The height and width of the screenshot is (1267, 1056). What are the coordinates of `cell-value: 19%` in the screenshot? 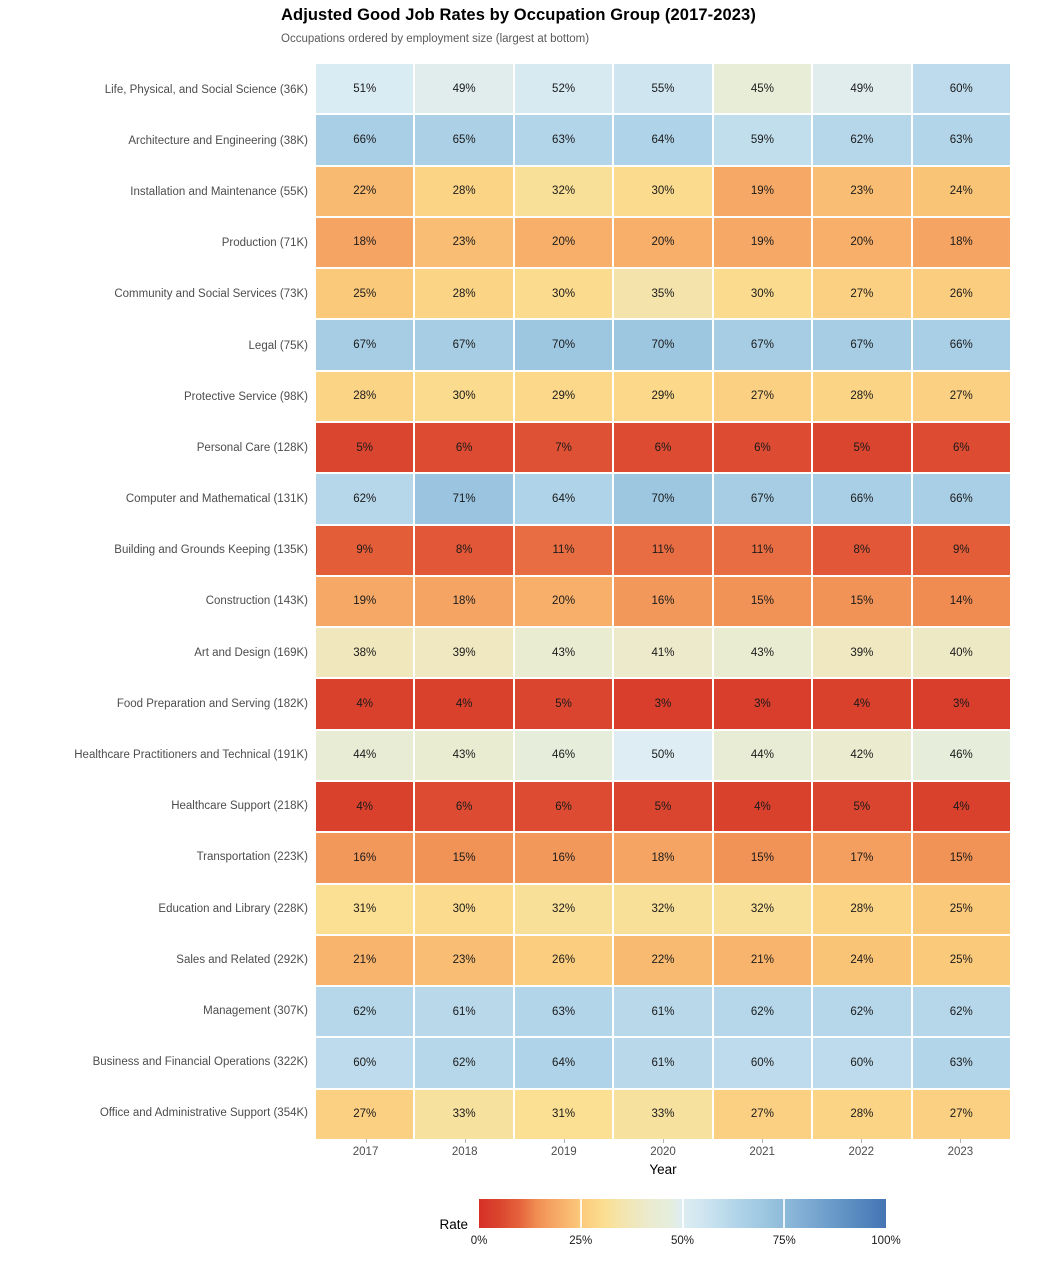 It's located at (762, 242).